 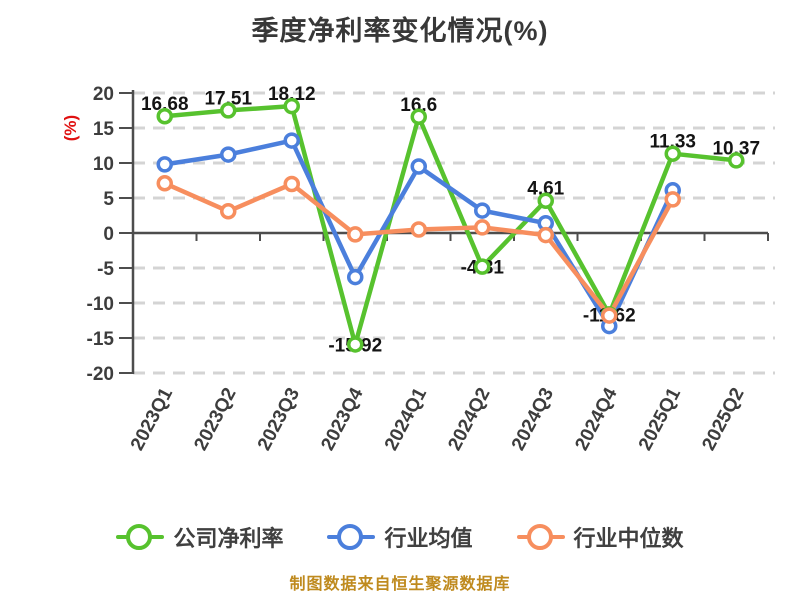 What do you see at coordinates (540, 537) in the screenshot?
I see `legend-marker-orange-icon` at bounding box center [540, 537].